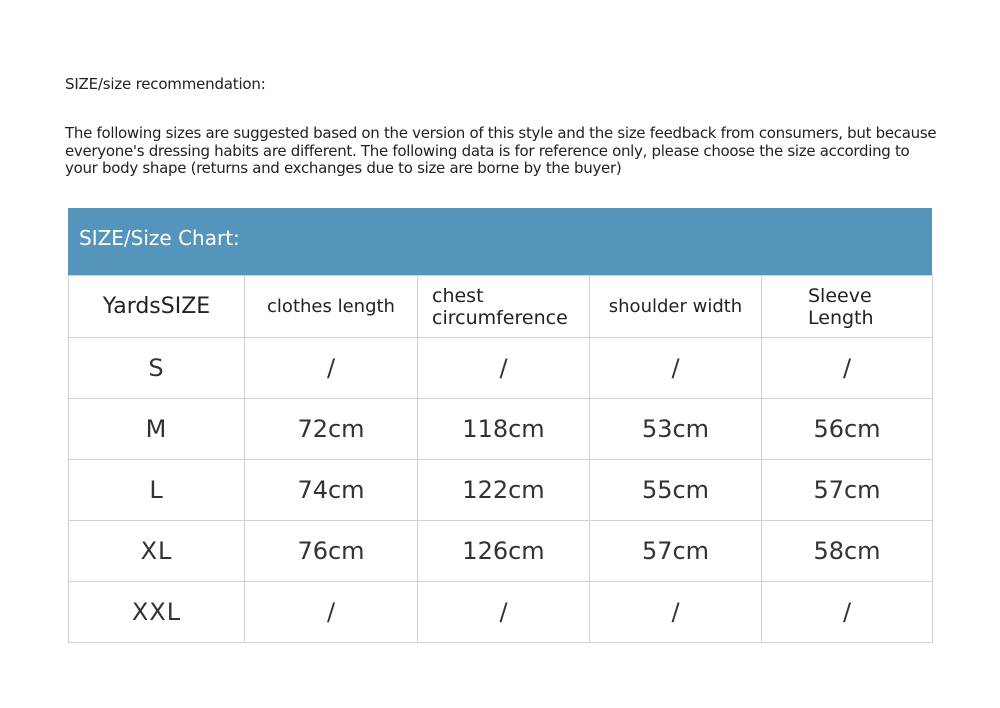 The width and height of the screenshot is (1000, 708). Describe the element at coordinates (156, 612) in the screenshot. I see `size-label: XXL` at that location.